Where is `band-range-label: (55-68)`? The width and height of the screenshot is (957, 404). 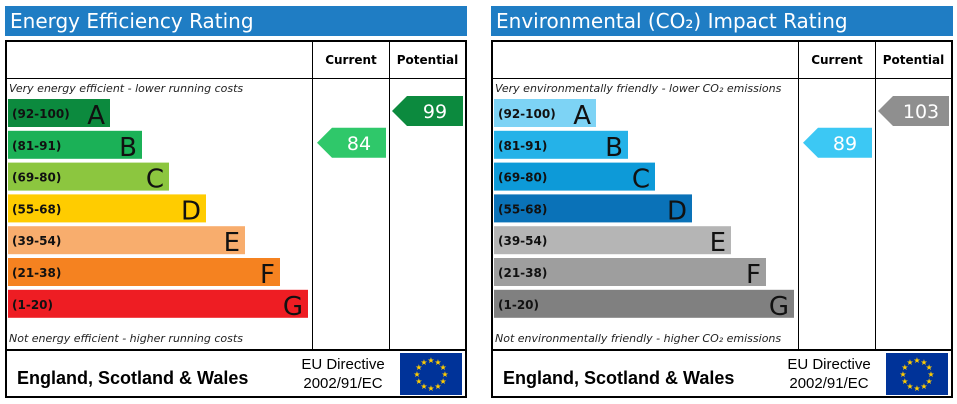 band-range-label: (55-68) is located at coordinates (522, 209).